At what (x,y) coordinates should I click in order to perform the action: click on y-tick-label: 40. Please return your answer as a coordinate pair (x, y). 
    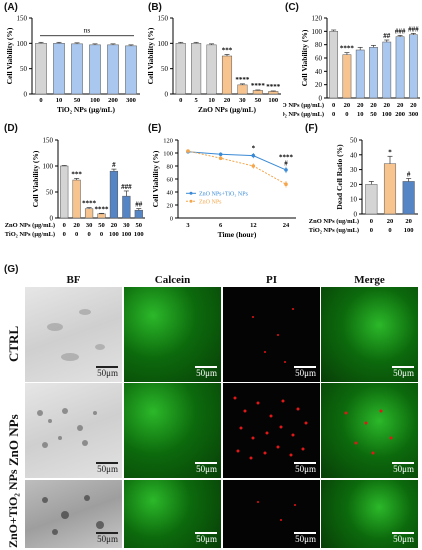
    Looking at the image, I should click on (319, 72).